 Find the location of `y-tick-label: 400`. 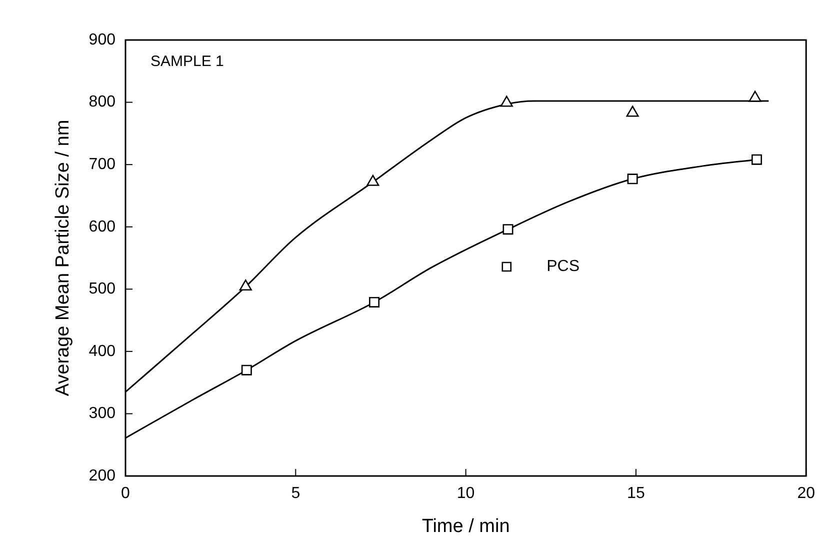

y-tick-label: 400 is located at coordinates (102, 351).